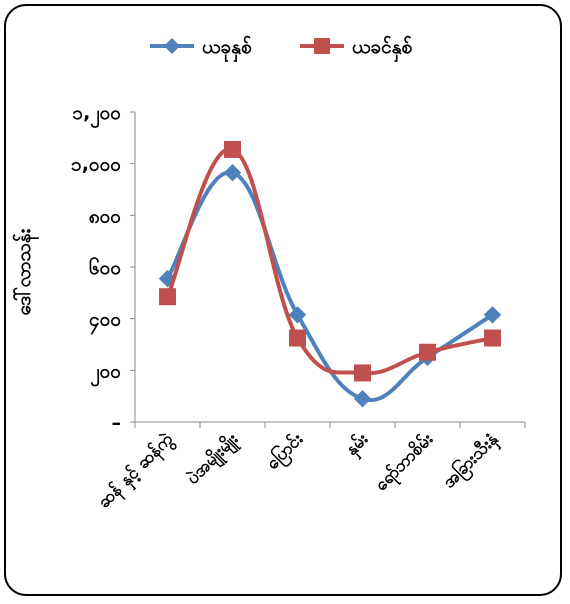  Describe the element at coordinates (406, 463) in the screenshot. I see `x-category-label: ရော်ဘာစိမ်း` at that location.